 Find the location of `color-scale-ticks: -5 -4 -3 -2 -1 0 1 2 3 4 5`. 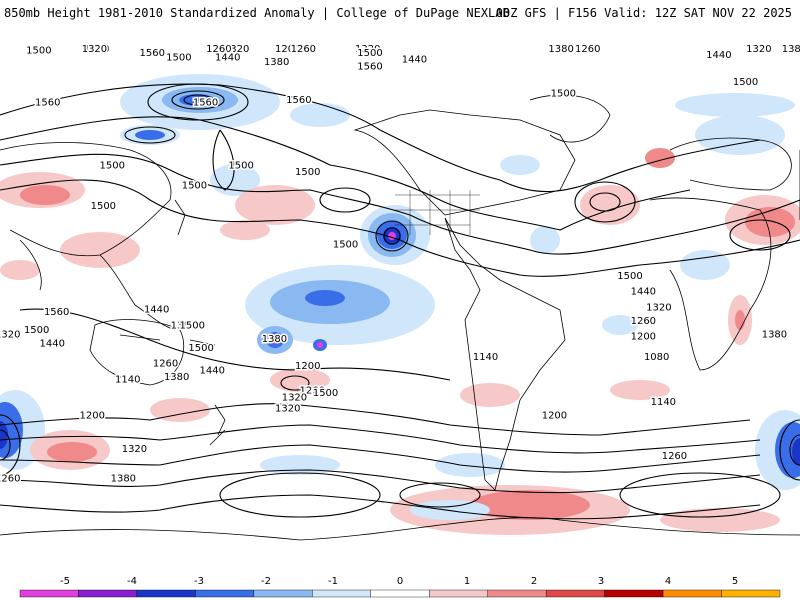

color-scale-ticks: -5 -4 -3 -2 -1 0 1 2 3 4 5 is located at coordinates (399, 581).